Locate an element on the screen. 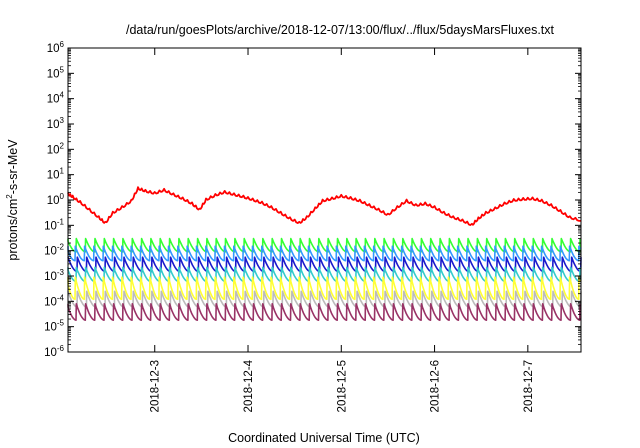 The width and height of the screenshot is (640, 448). x-tick-label: 2018-12-5 is located at coordinates (342, 386).